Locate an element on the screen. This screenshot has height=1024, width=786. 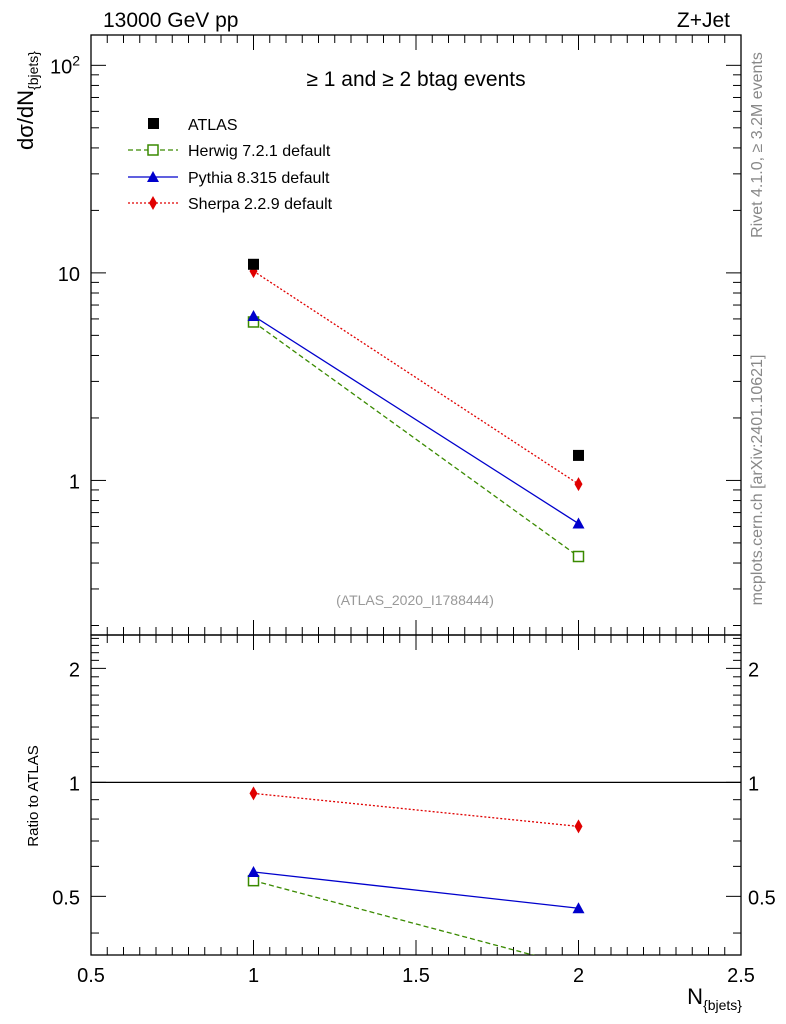
legend-label-sherpa: Sherpa 2.2.9 default is located at coordinates (260, 204).